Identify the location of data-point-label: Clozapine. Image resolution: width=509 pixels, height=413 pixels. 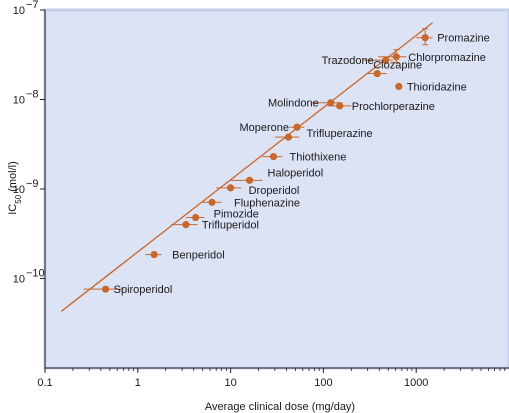
(397, 66).